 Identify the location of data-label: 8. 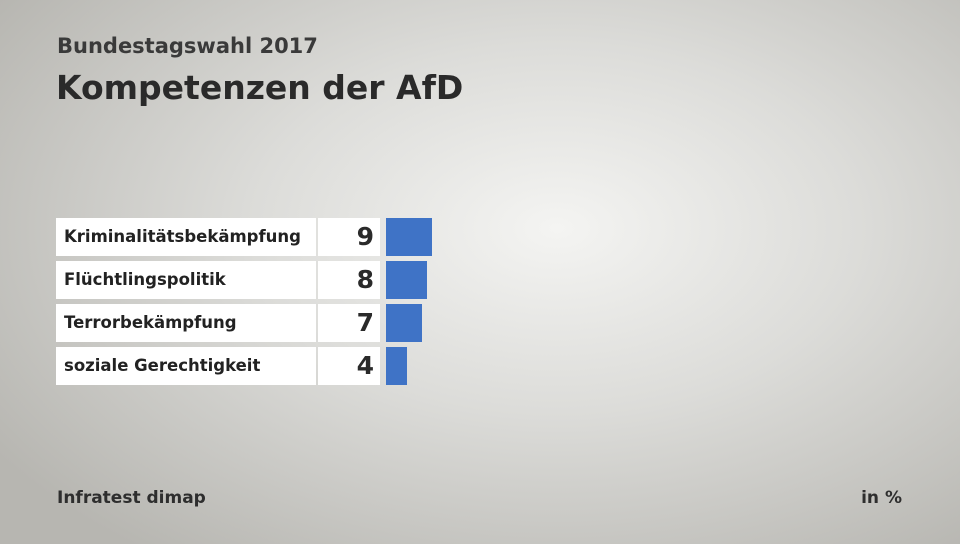
(349, 280).